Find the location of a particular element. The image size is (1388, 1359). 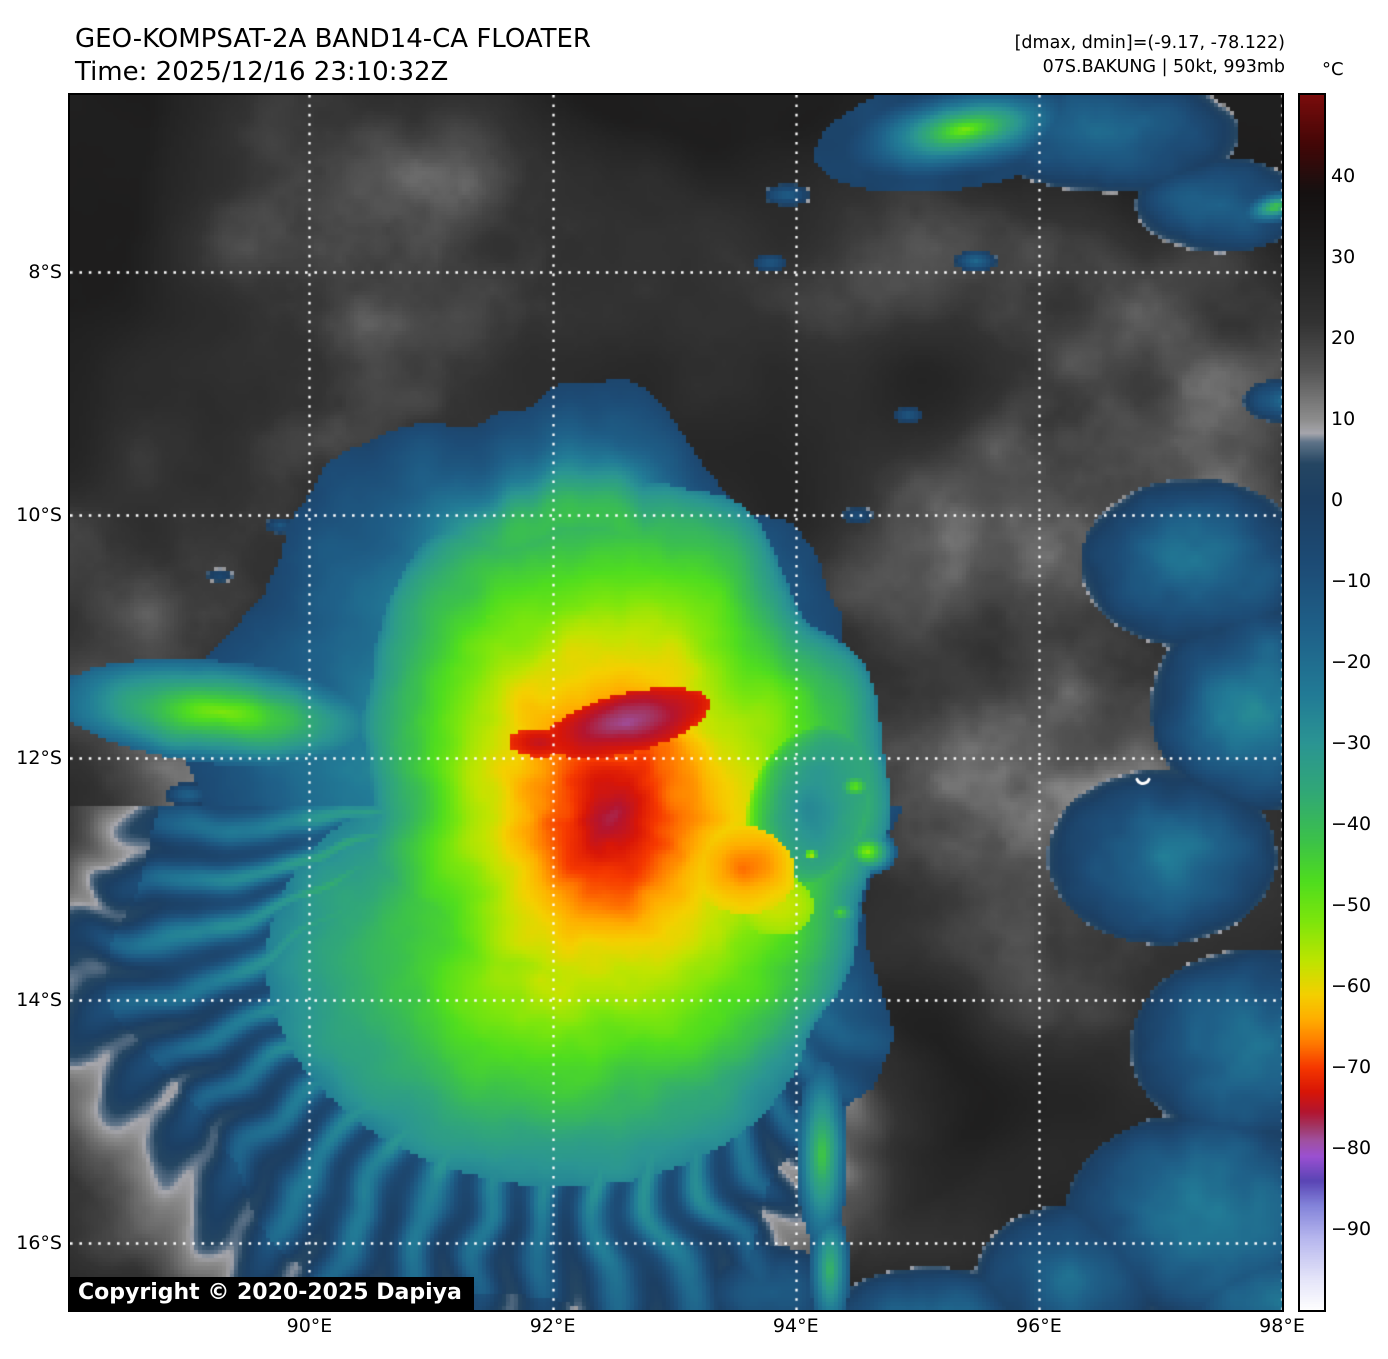

x-tick-label: 92°E is located at coordinates (552, 1326).